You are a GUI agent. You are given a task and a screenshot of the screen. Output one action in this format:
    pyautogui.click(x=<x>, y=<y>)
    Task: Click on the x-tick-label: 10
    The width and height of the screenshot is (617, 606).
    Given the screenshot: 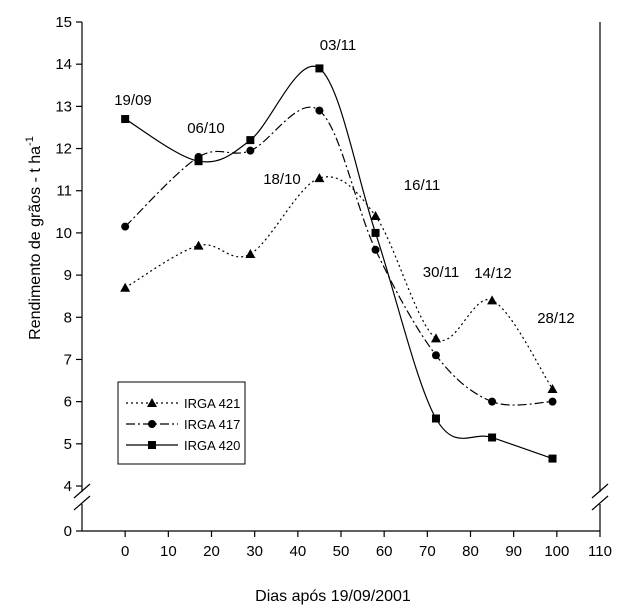 What is the action you would take?
    pyautogui.click(x=168, y=551)
    